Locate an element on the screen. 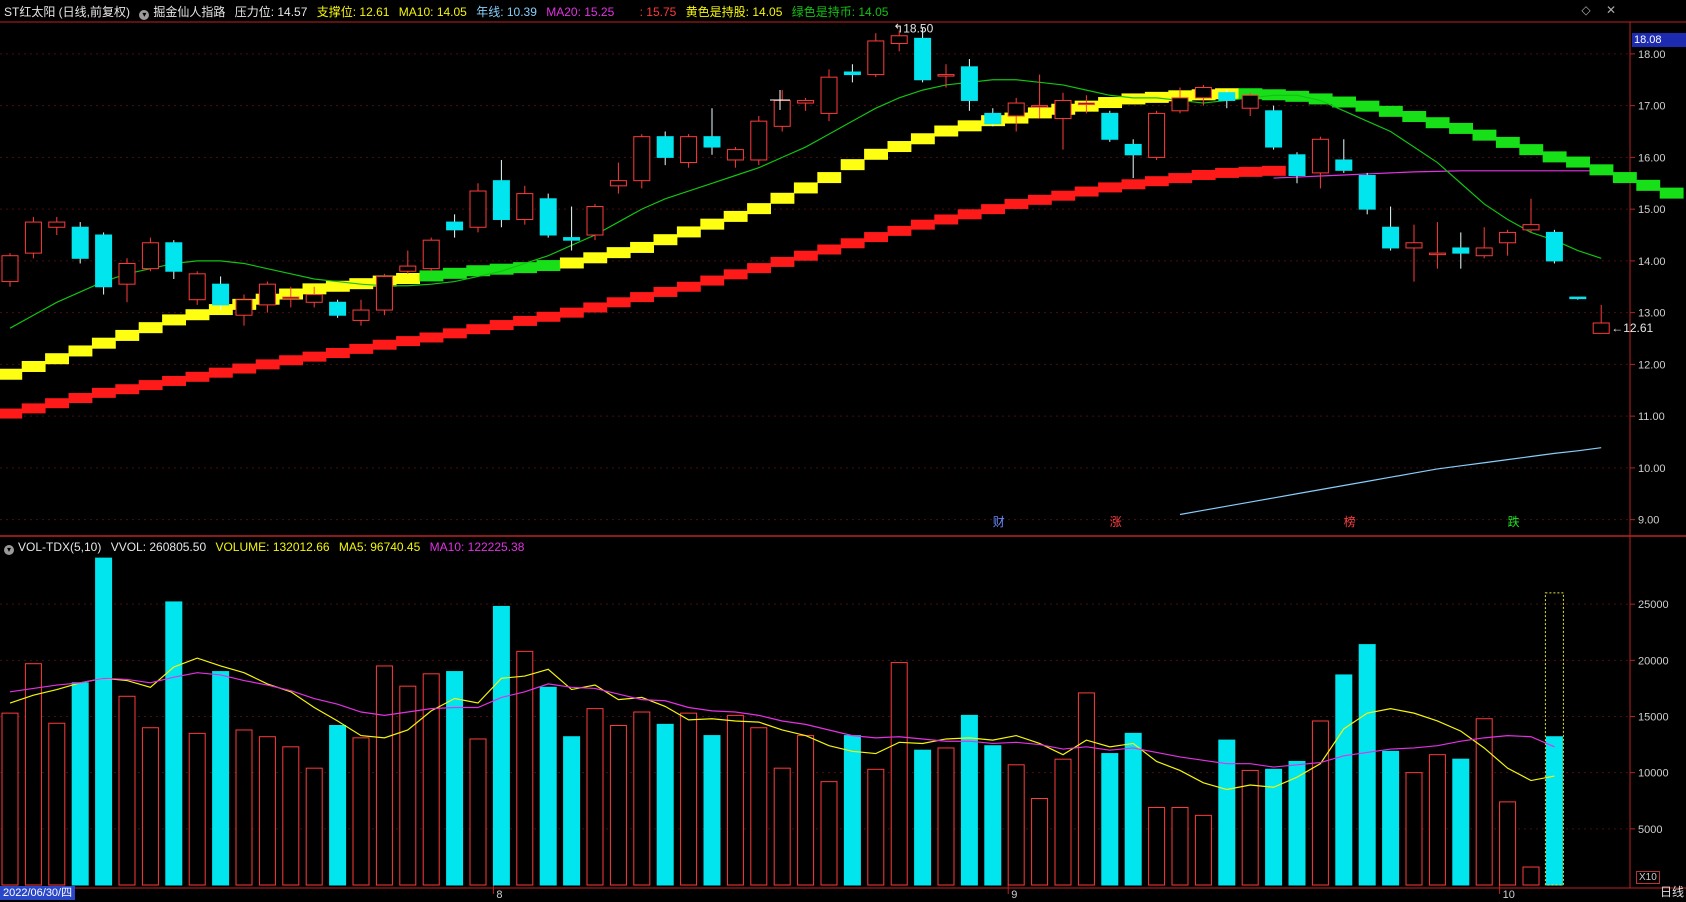  close-icon: ✕ is located at coordinates (1610, 10).